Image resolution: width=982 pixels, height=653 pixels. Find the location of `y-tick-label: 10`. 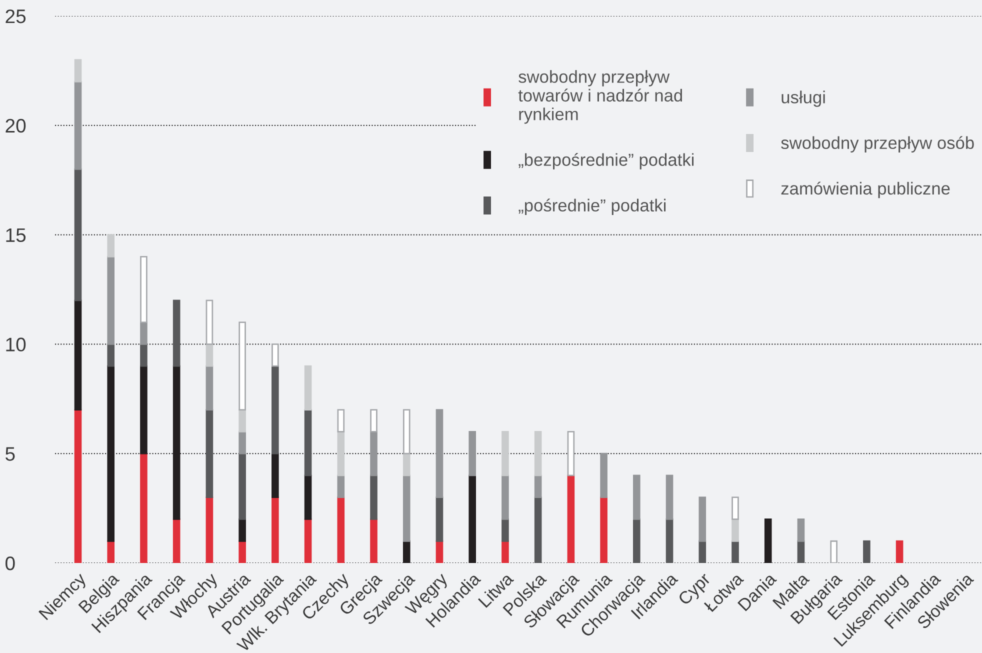

y-tick-label: 10 is located at coordinates (16, 345).